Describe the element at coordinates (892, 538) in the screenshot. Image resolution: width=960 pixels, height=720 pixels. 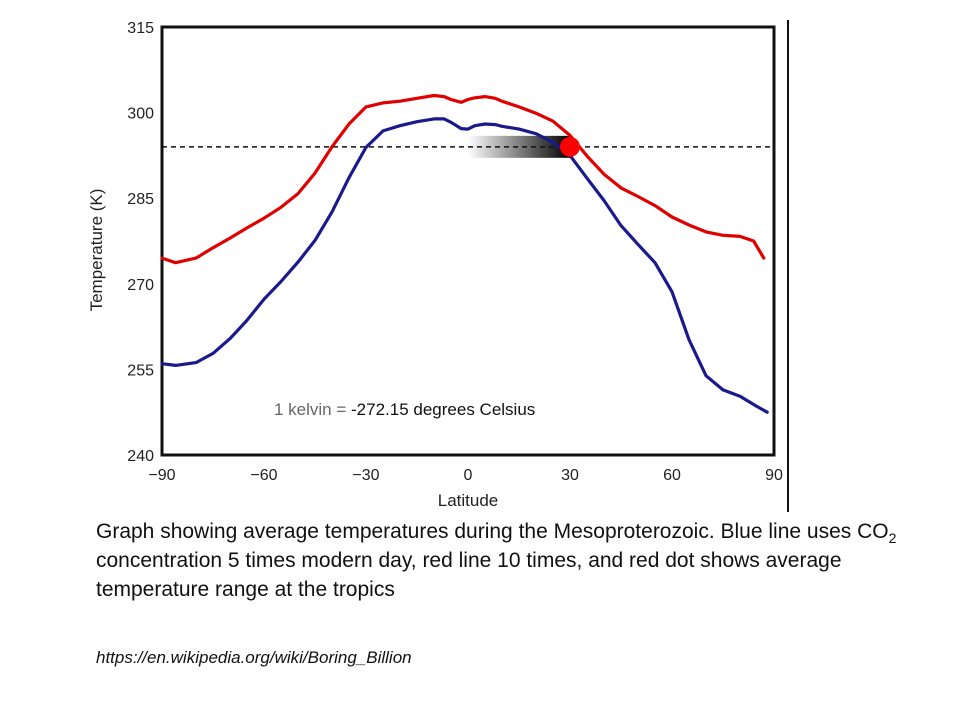
I see `caption-subscript: 2` at that location.